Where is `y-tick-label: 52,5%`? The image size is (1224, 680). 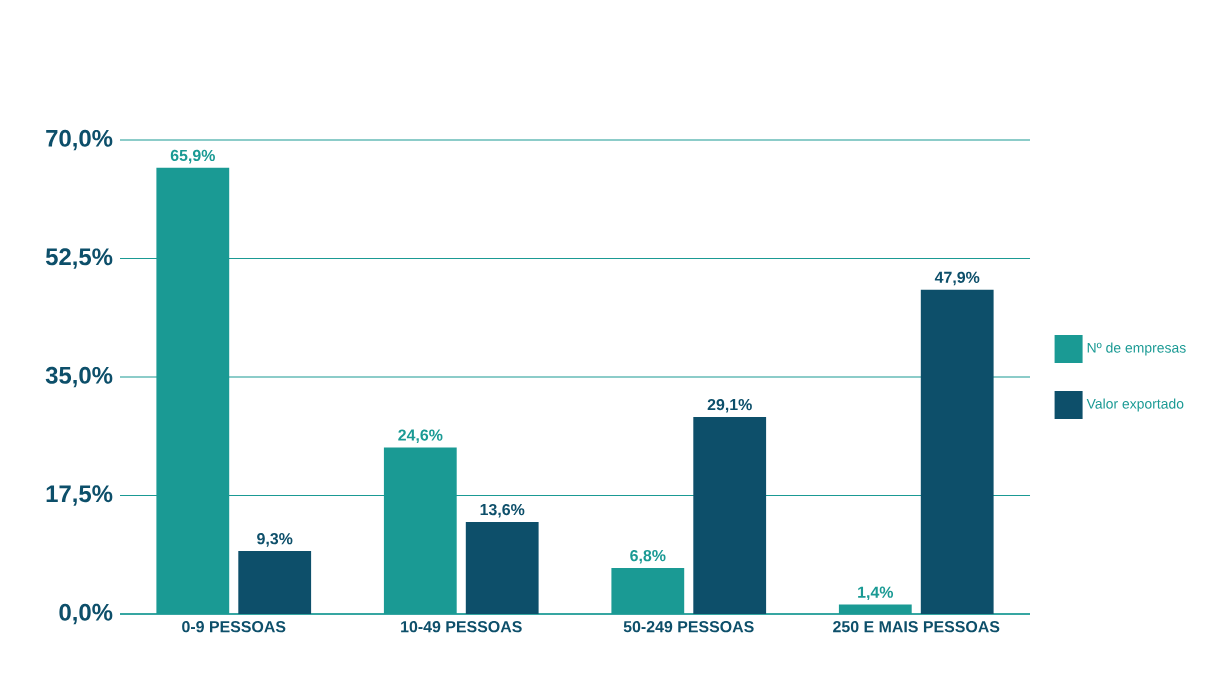 y-tick-label: 52,5% is located at coordinates (79, 258).